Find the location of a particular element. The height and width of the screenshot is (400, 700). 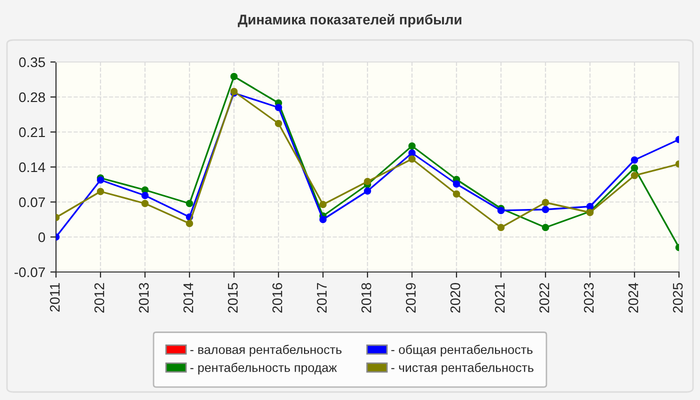

x-tick-label: 2021 is located at coordinates (499, 298).